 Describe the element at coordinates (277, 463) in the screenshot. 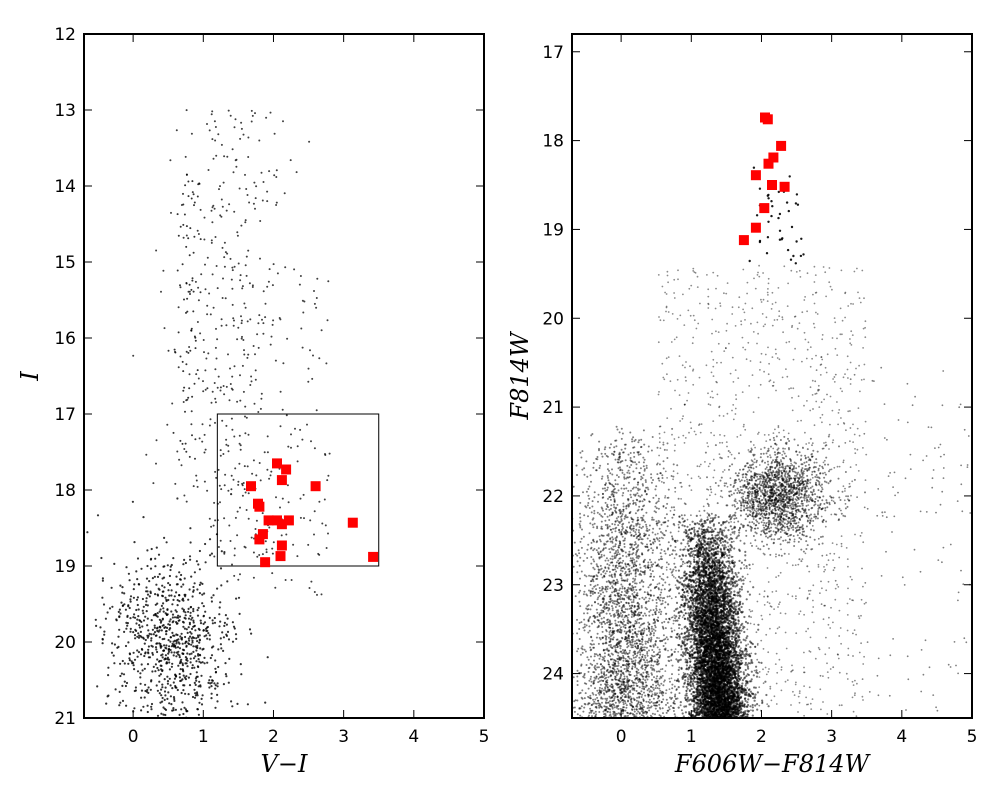

I see `left-highlighted-star` at that location.